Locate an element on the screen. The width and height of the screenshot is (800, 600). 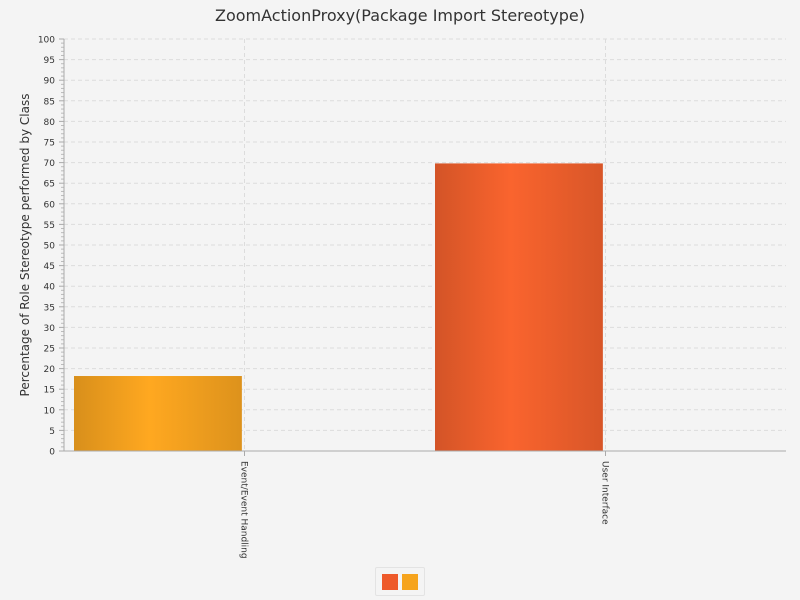
x-tick-label: Event/Event Handling is located at coordinates (244, 510).